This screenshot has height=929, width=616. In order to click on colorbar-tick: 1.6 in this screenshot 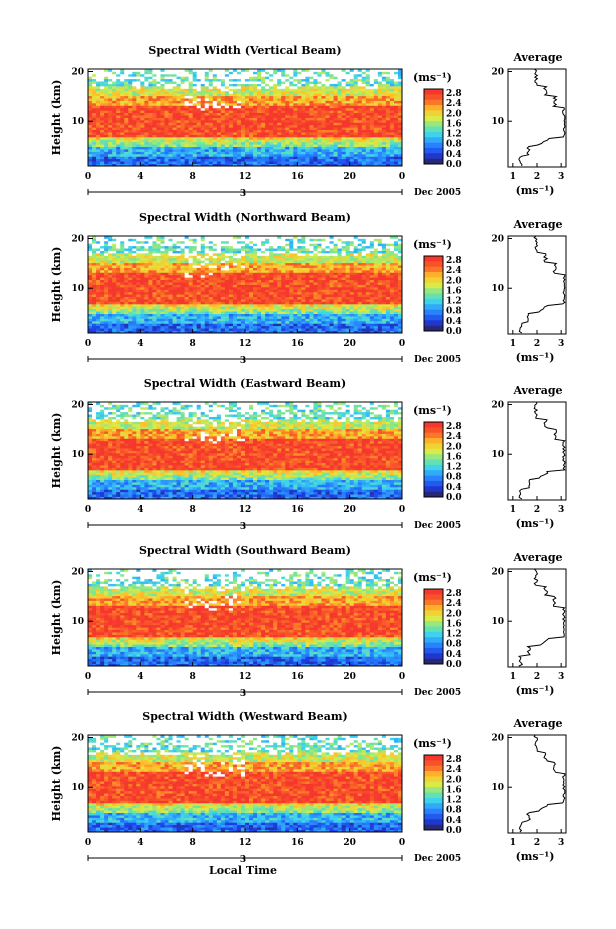, I will do `click(454, 124)`.